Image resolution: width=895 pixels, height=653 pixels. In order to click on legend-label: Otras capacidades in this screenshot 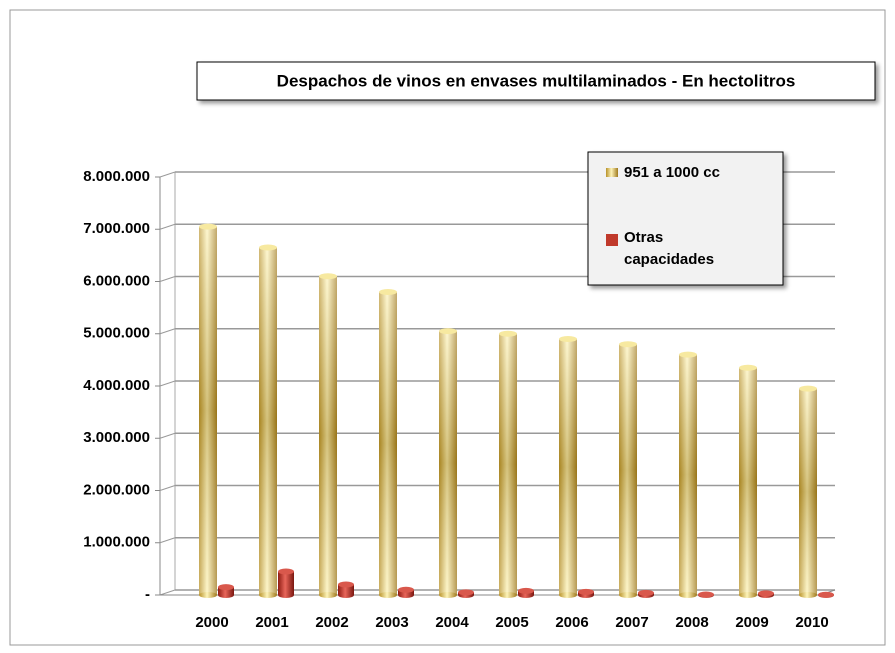, I will do `click(669, 248)`.